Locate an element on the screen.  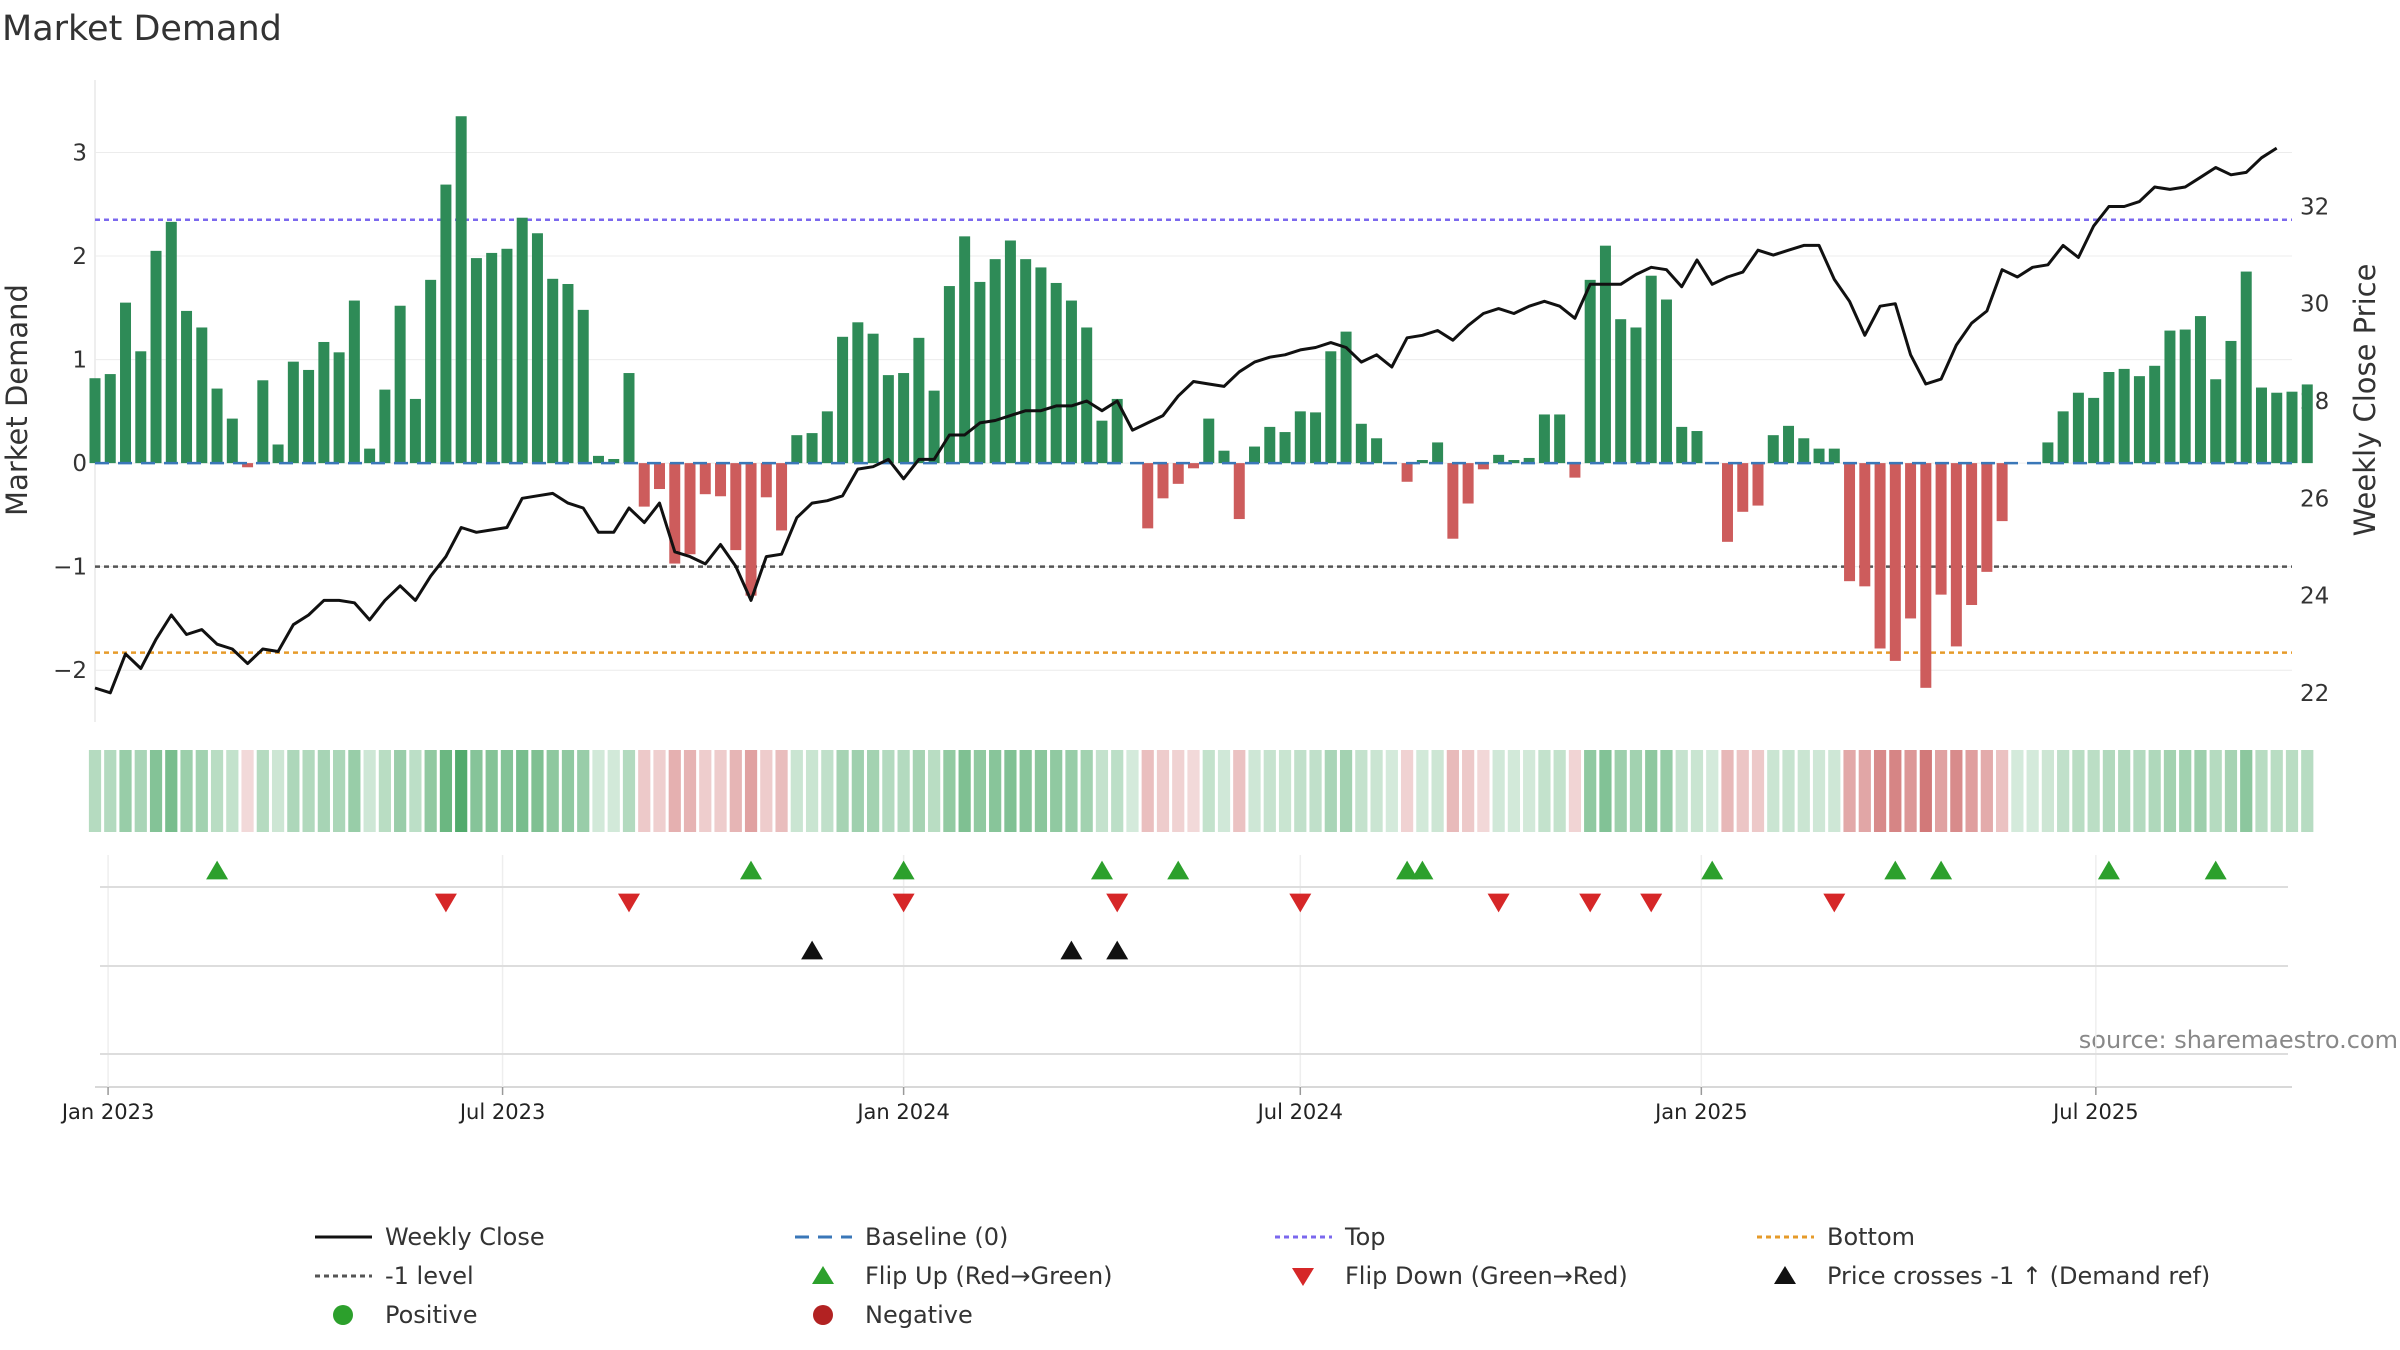
legend-item: Positive is located at coordinates (405, 1315).